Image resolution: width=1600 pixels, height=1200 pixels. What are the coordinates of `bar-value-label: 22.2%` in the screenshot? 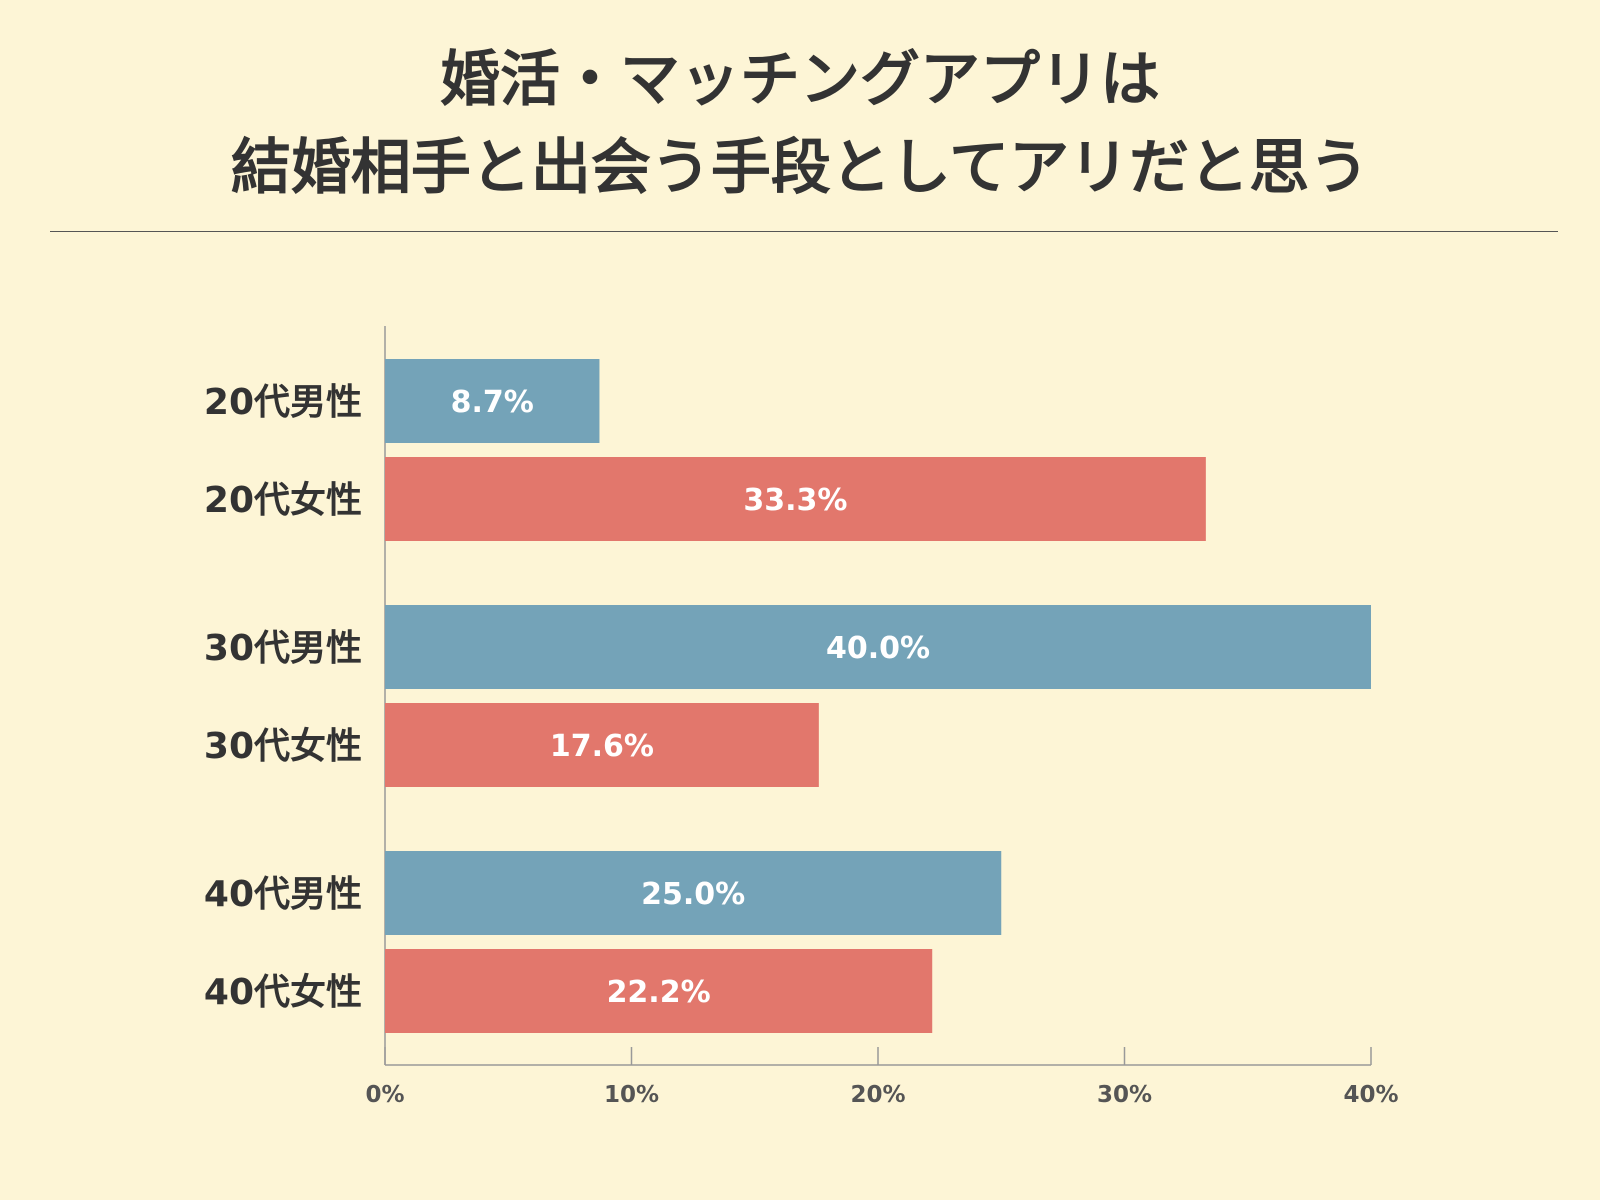 It's located at (659, 992).